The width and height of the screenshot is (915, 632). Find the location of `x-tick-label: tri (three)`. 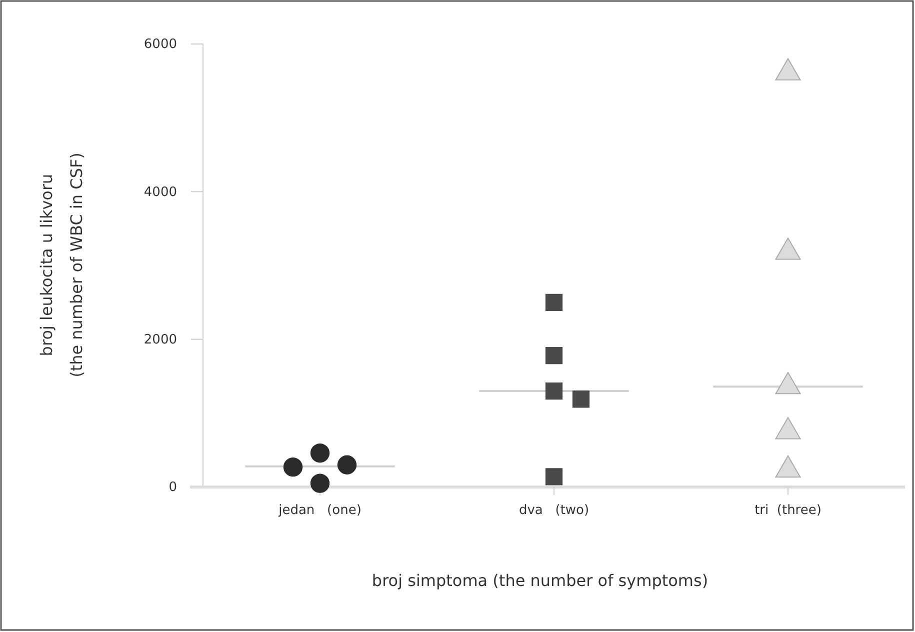

x-tick-label: tri (three) is located at coordinates (788, 510).